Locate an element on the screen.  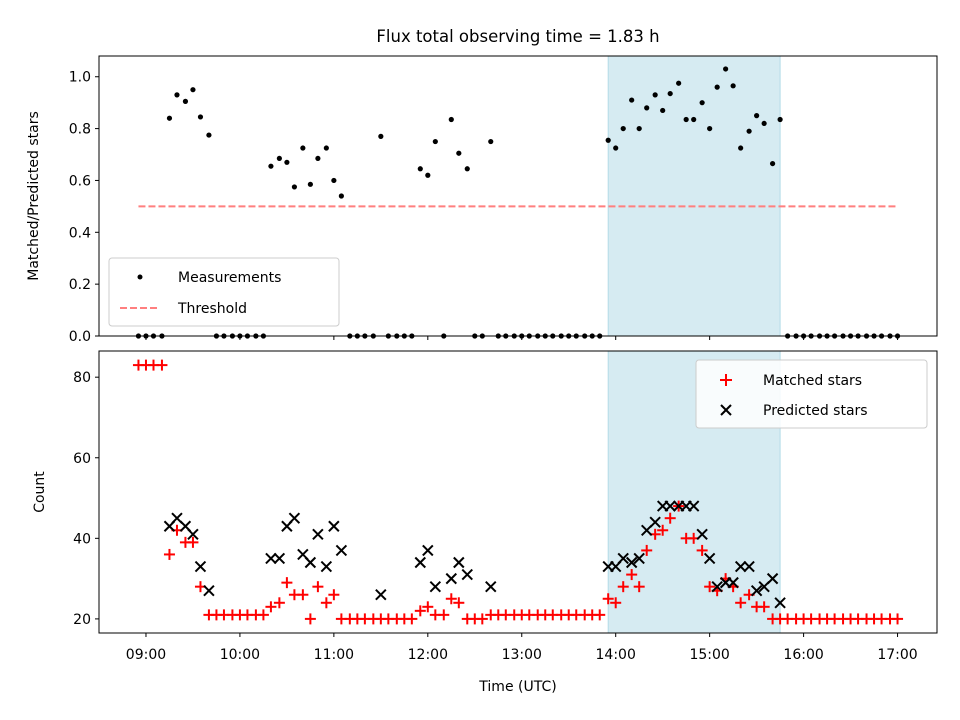
x-tick-label: 13:00 is located at coordinates (522, 655).